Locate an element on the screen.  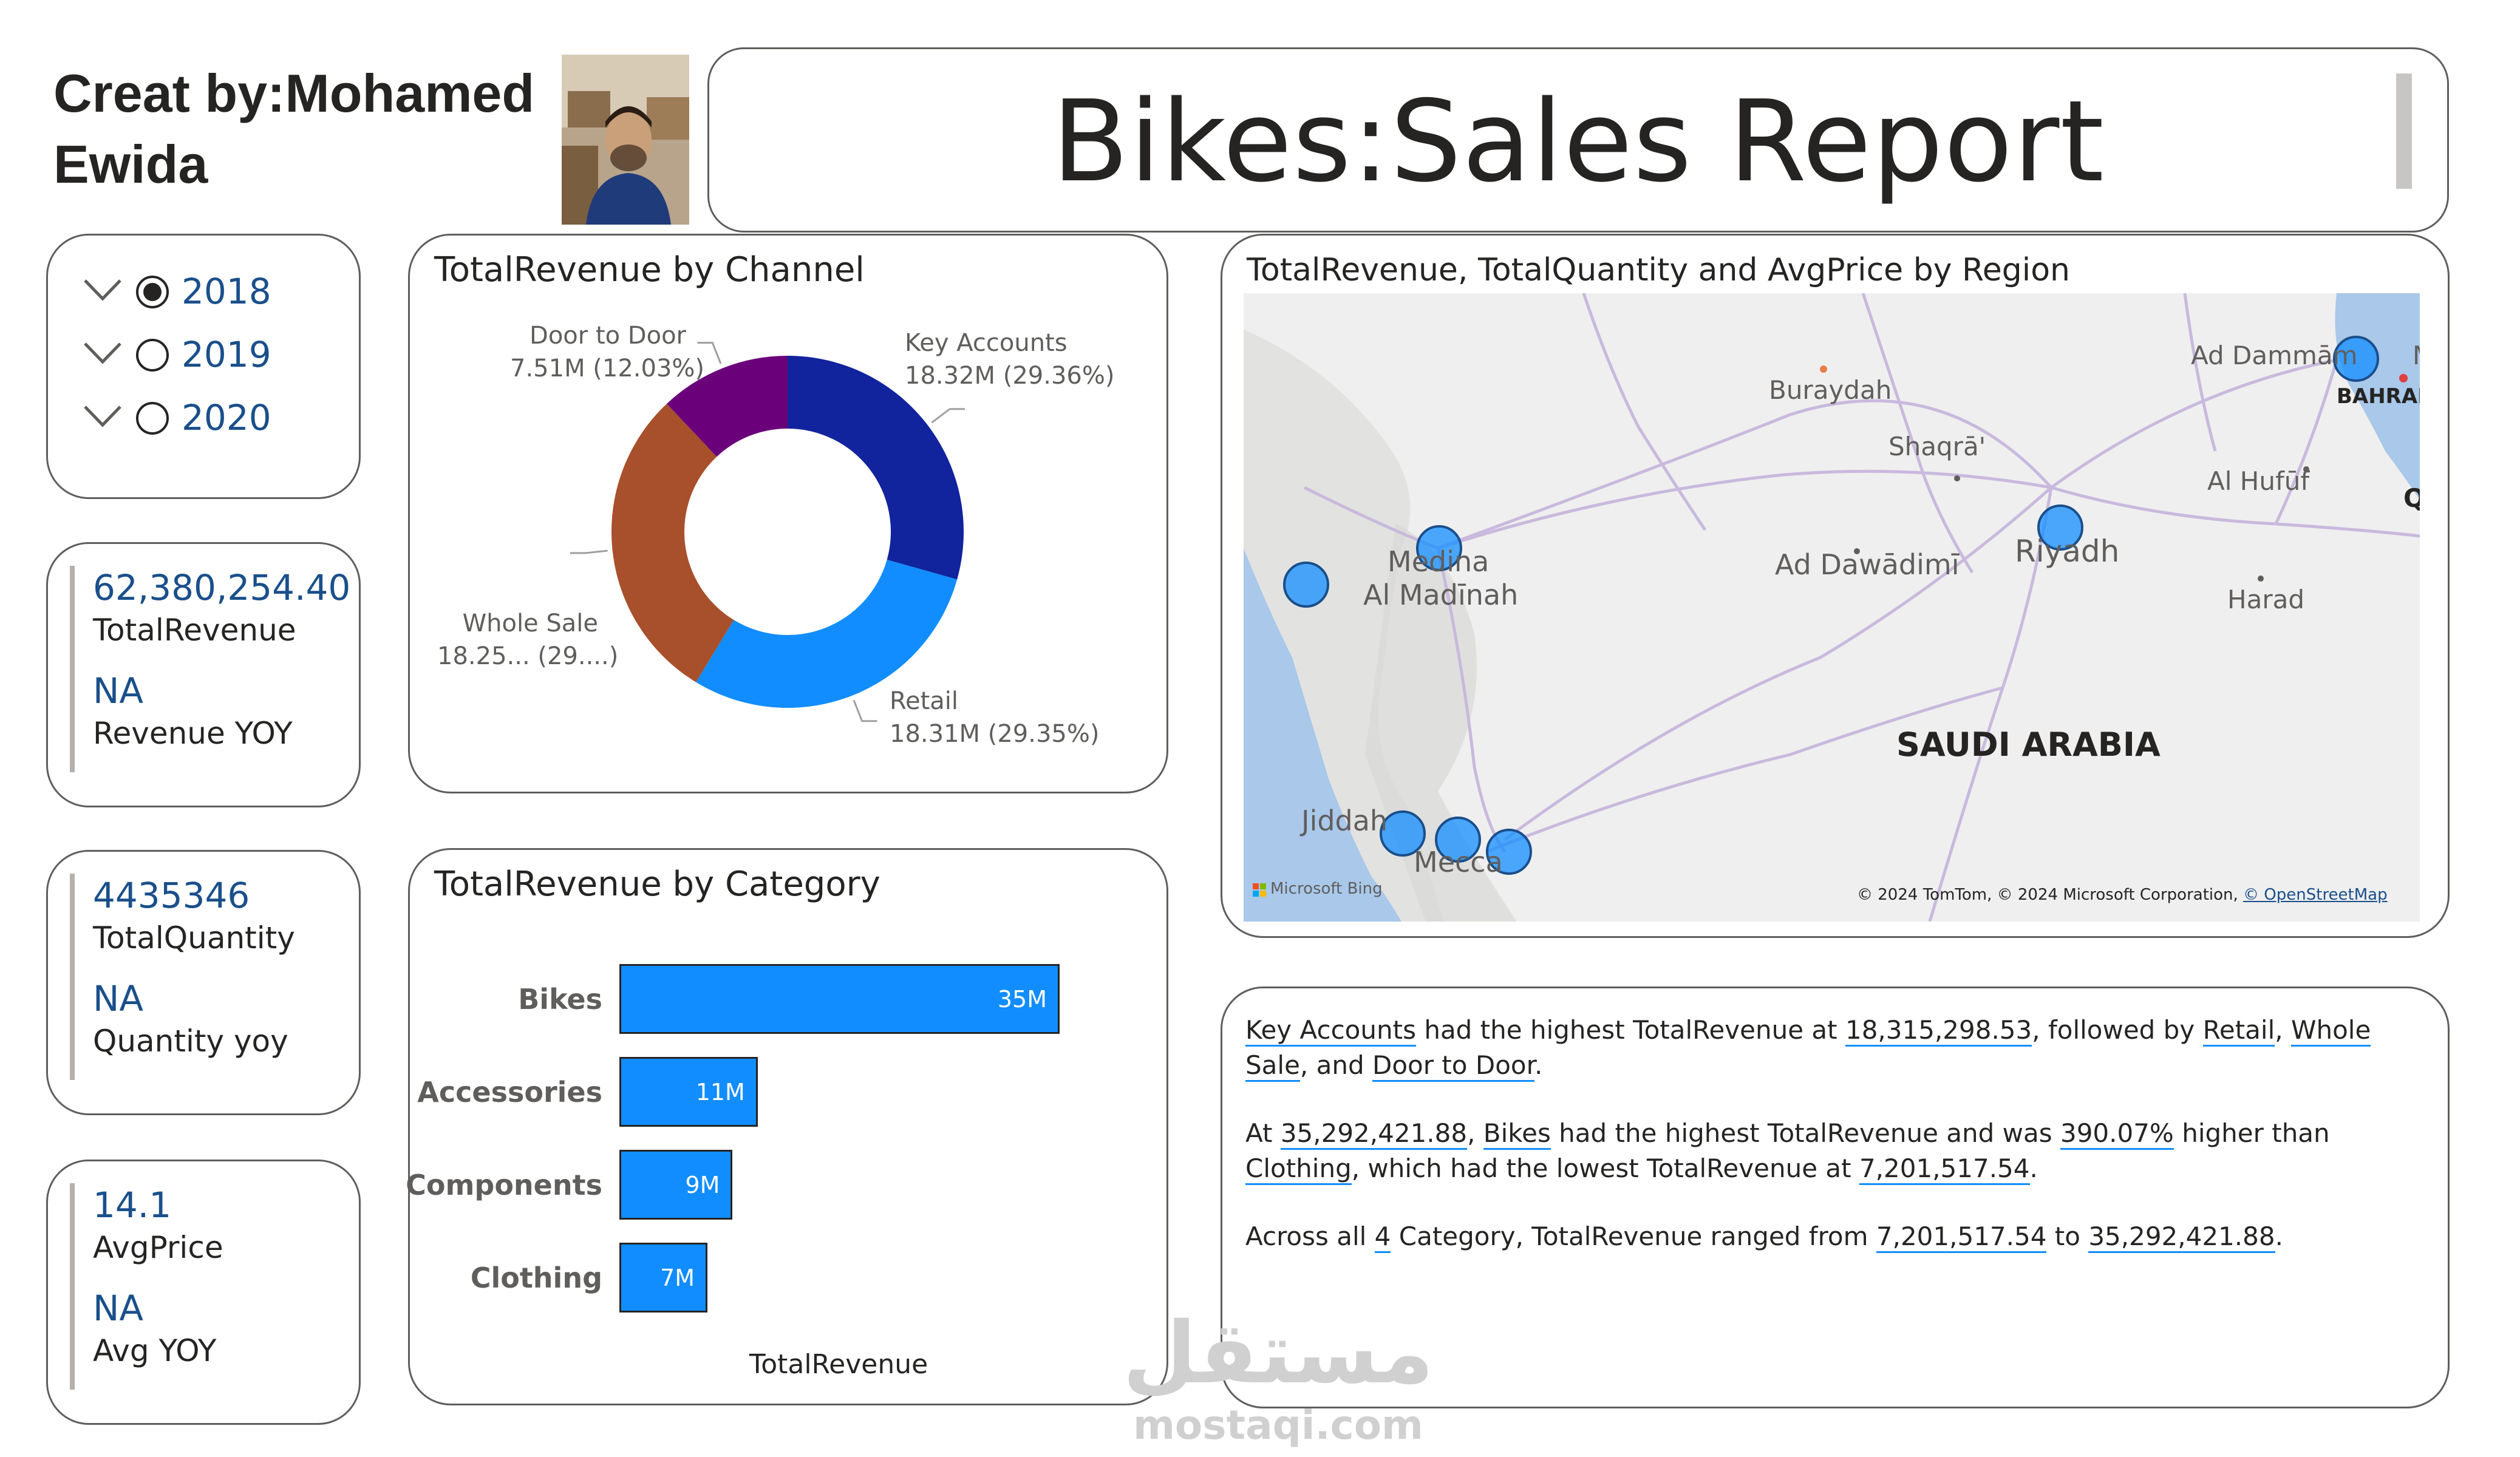
slice-label-retail: Retail 18.31M (29.35%) is located at coordinates (994, 717).